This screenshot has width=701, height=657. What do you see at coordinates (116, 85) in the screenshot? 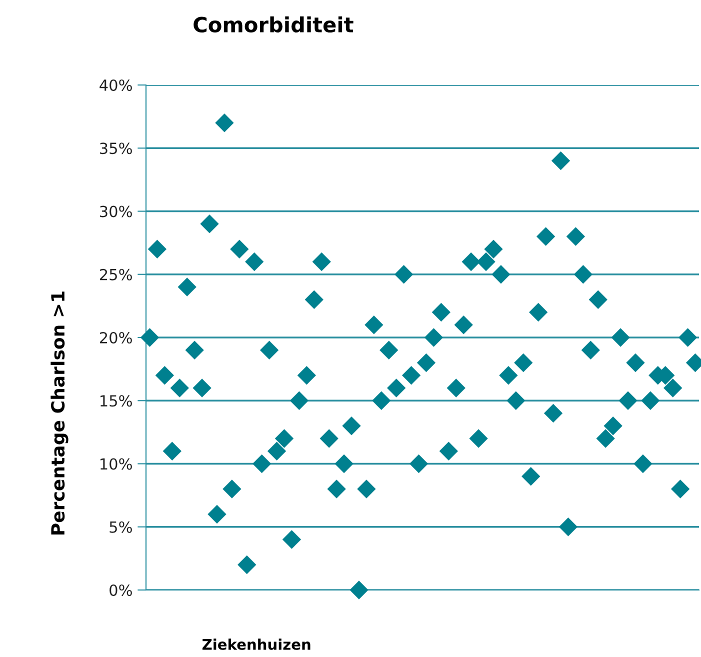
I see `y-tick-label: 40%` at bounding box center [116, 85].